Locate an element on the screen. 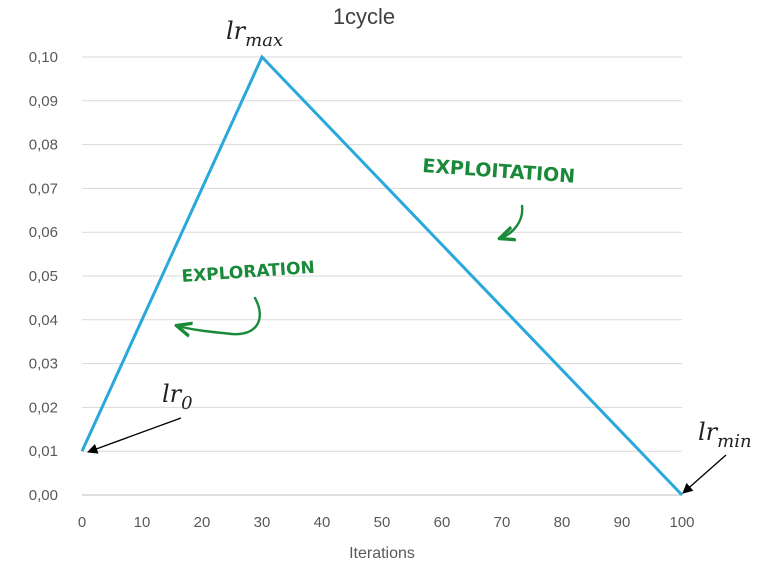  x-tick-label: 20 is located at coordinates (202, 522).